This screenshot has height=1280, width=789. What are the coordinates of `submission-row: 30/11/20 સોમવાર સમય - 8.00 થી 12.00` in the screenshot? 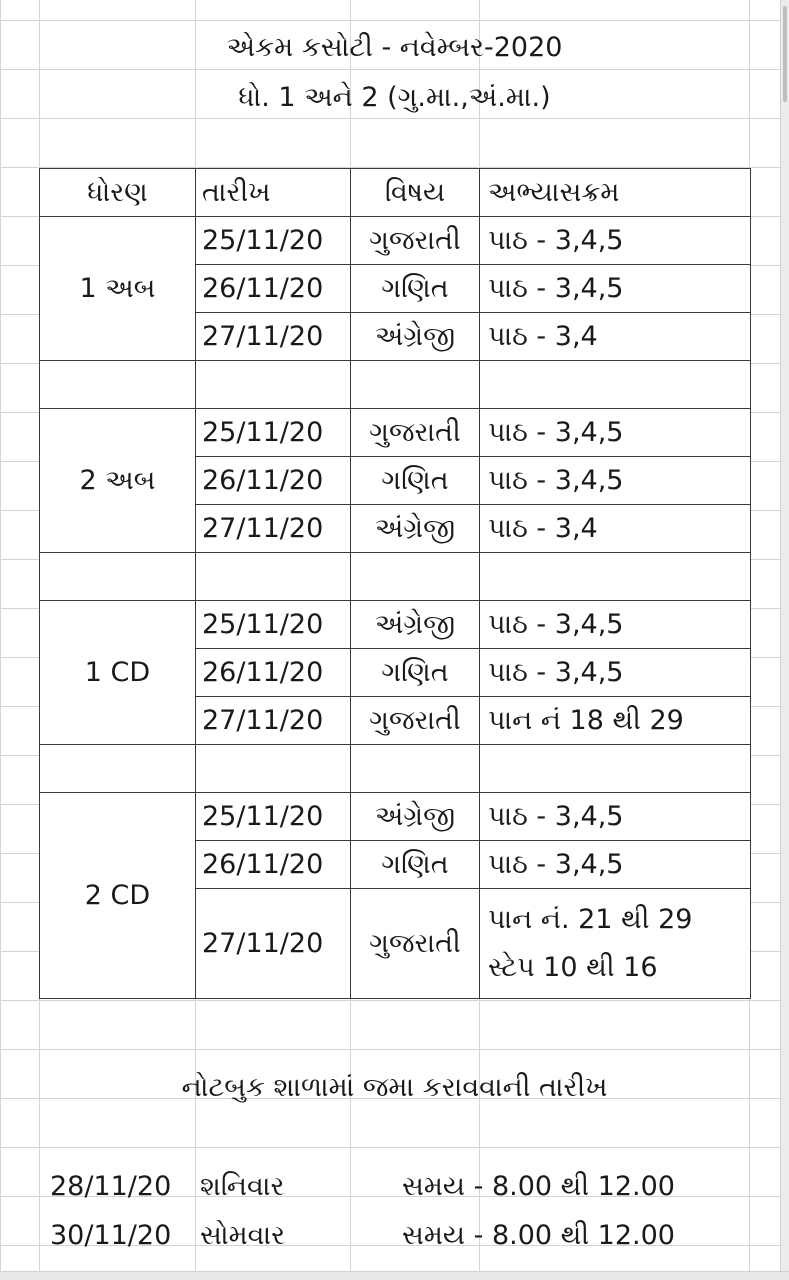 It's located at (400, 1236).